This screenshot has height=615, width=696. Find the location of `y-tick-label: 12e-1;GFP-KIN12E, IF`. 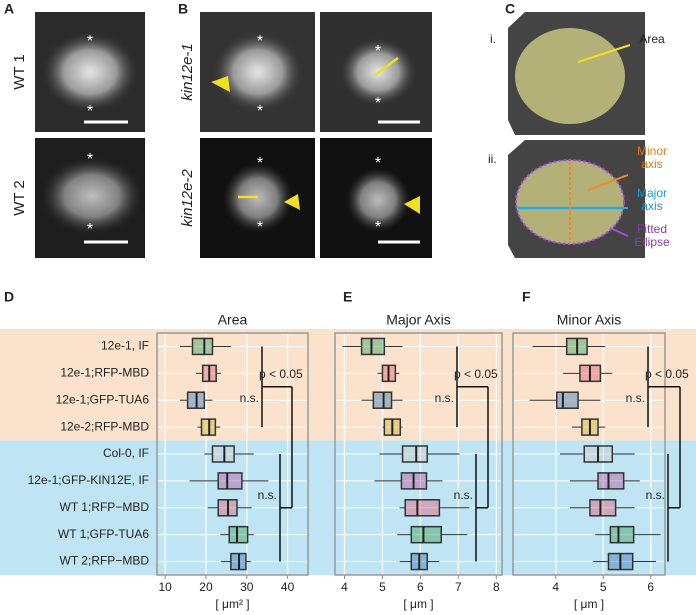

y-tick-label: 12e-1;GFP-KIN12E, IF is located at coordinates (88, 480).